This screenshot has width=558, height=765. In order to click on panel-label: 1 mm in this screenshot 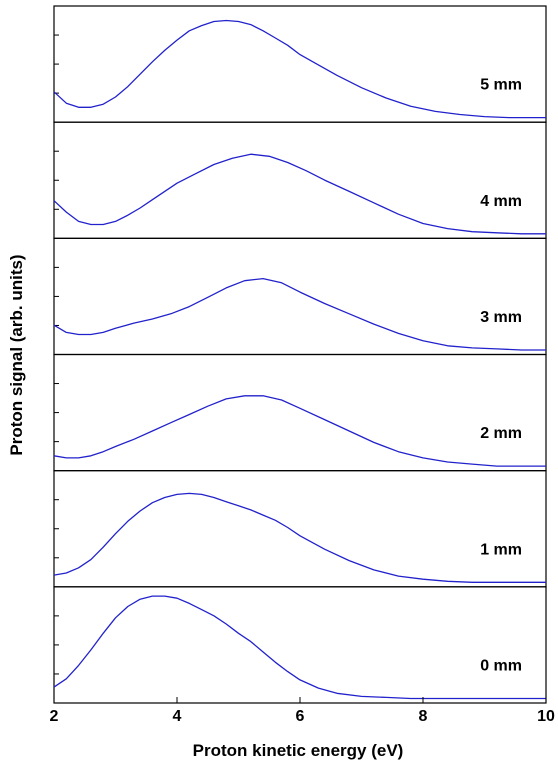, I will do `click(501, 549)`.